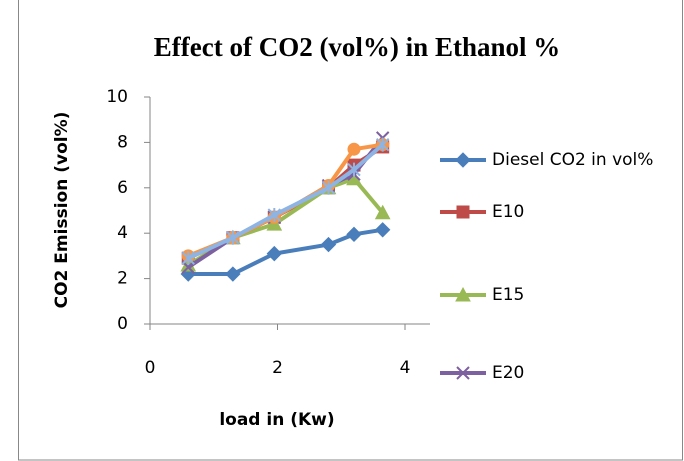 The width and height of the screenshot is (684, 461). What do you see at coordinates (117, 97) in the screenshot?
I see `y-tick-label: 10` at bounding box center [117, 97].